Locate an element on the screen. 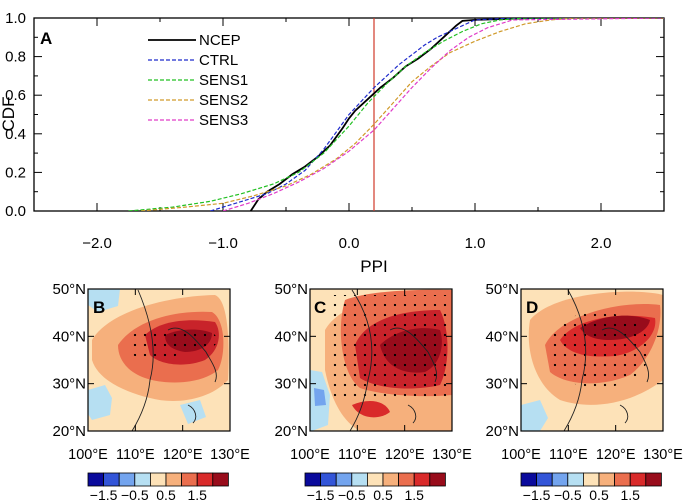 The height and width of the screenshot is (504, 687). colorbar-b: −1.5 −0.5 0.5 1.5 is located at coordinates (158, 487).